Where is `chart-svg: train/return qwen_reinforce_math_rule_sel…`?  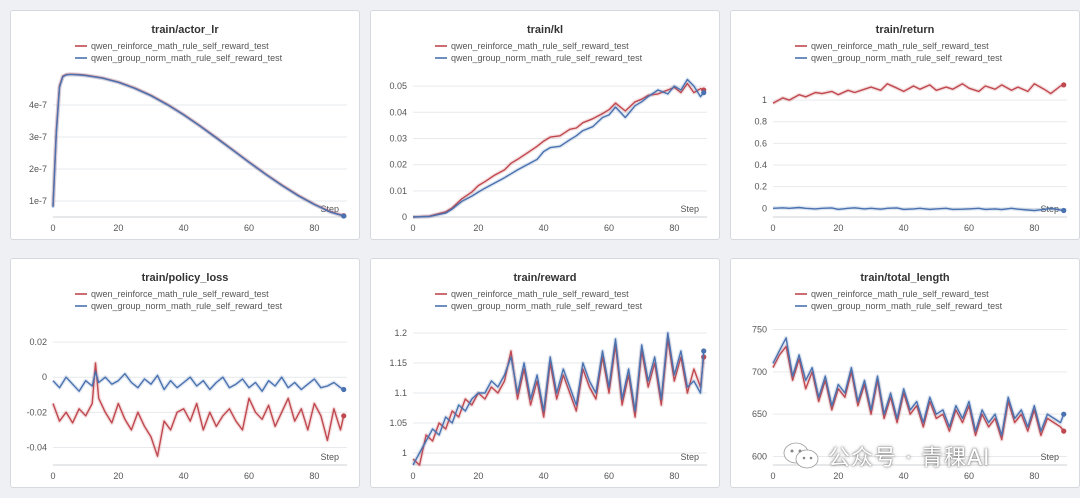
chart-svg: train/return qwen_reinforce_math_rule_sel… is located at coordinates (910, 128).